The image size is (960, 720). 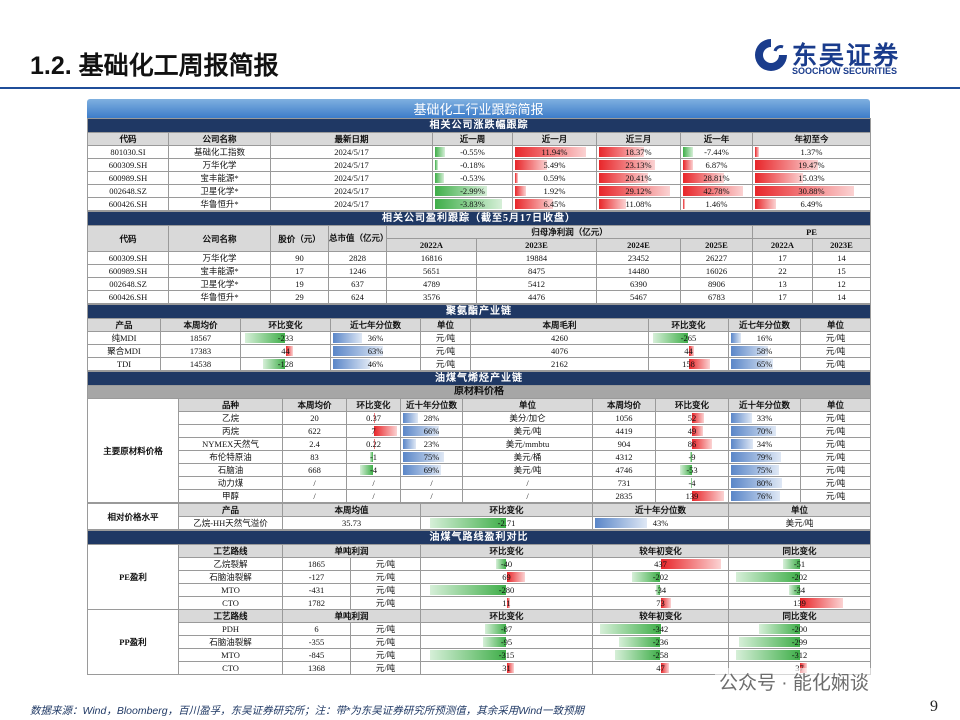 I want to click on cell: 乙烷裂解, so click(x=230, y=564).